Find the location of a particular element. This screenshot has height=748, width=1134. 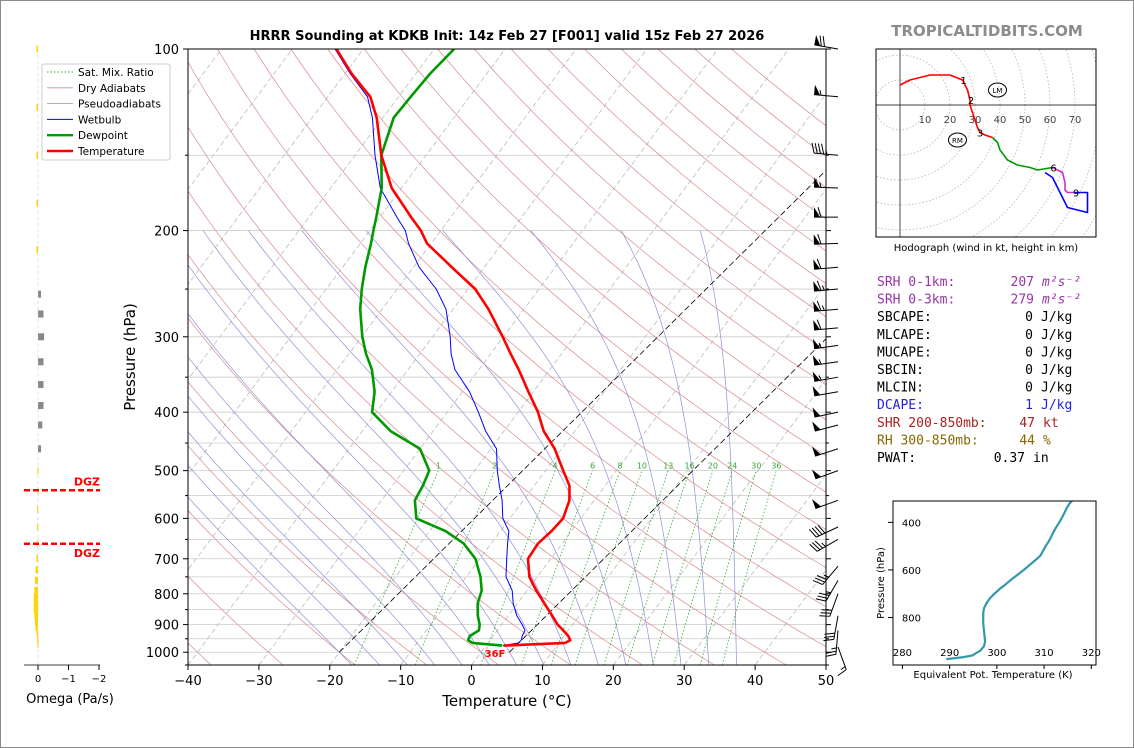

omega-panel: DGZ DGZ 0 −1 −2 is located at coordinates (65, 365).